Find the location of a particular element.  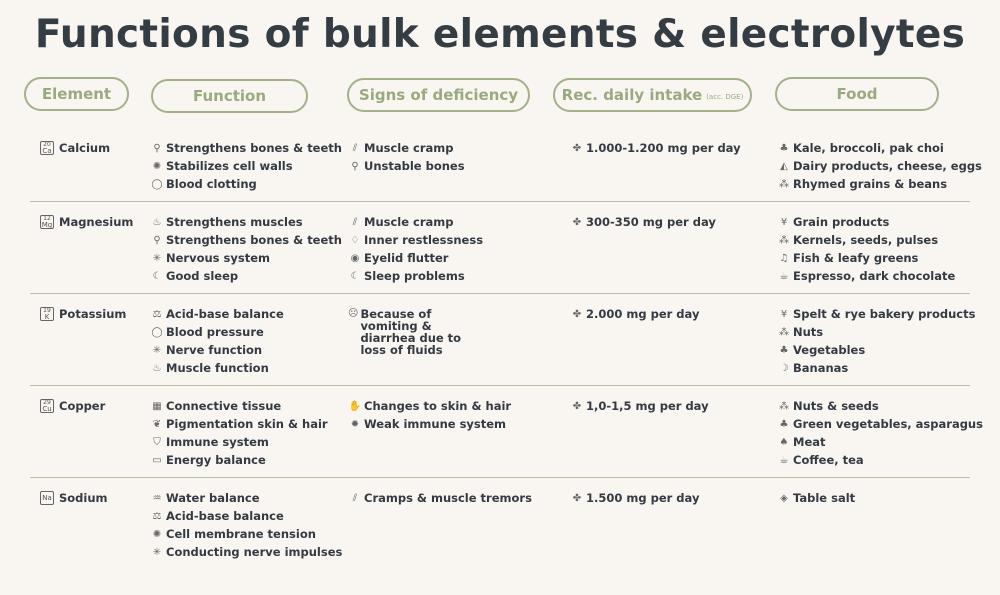

sleep-icon: ☾ is located at coordinates (355, 276).